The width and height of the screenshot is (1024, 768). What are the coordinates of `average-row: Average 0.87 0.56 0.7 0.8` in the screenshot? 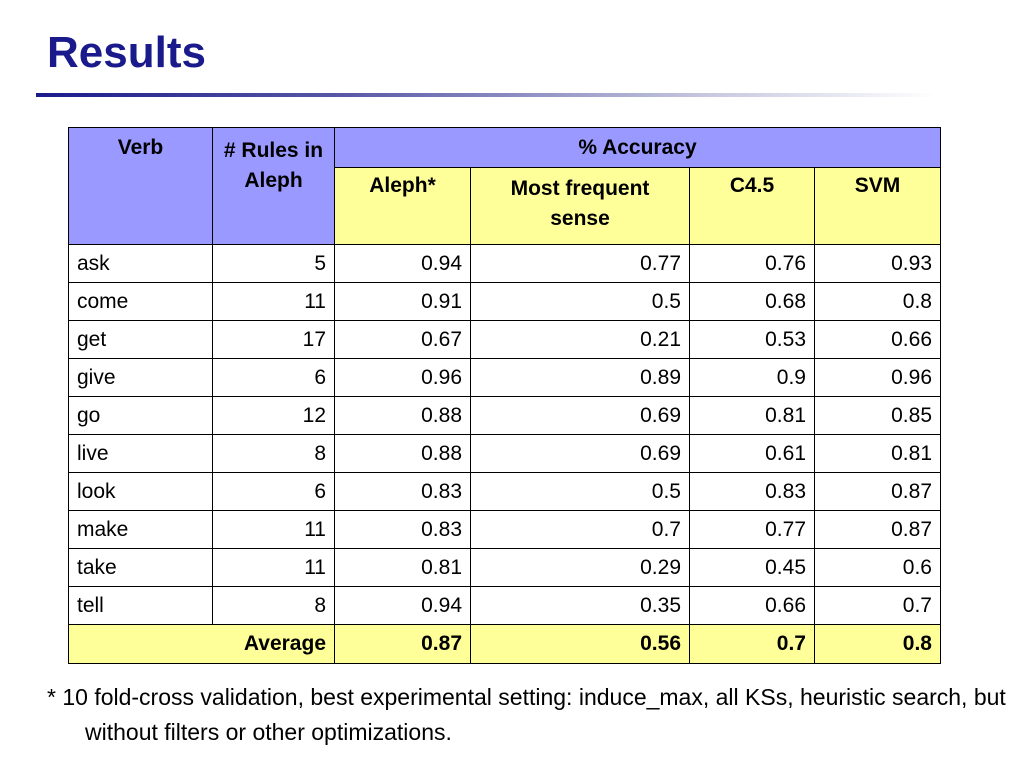 It's located at (504, 644).